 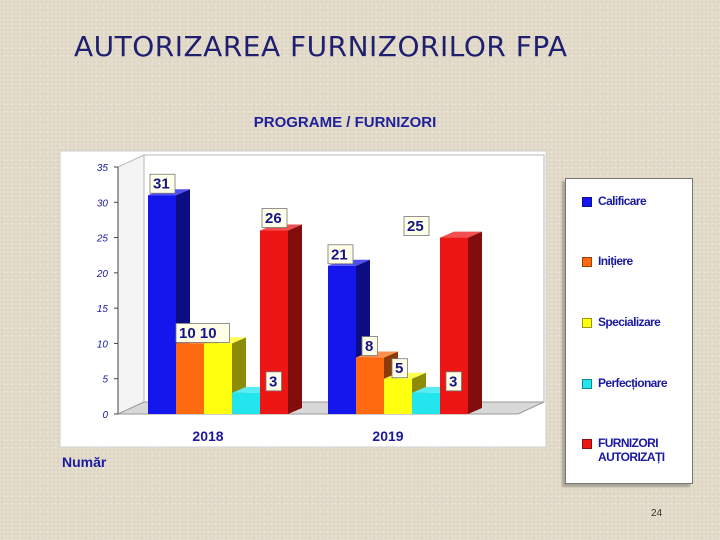 What do you see at coordinates (131, 284) in the screenshot?
I see `chart-side-wall` at bounding box center [131, 284].